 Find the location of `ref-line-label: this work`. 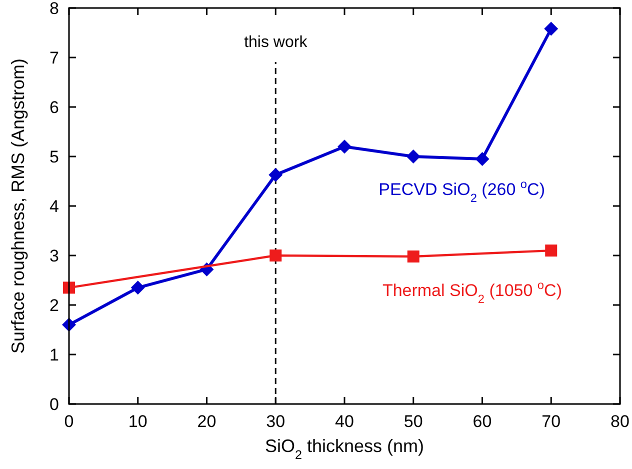

ref-line-label: this work is located at coordinates (276, 42).